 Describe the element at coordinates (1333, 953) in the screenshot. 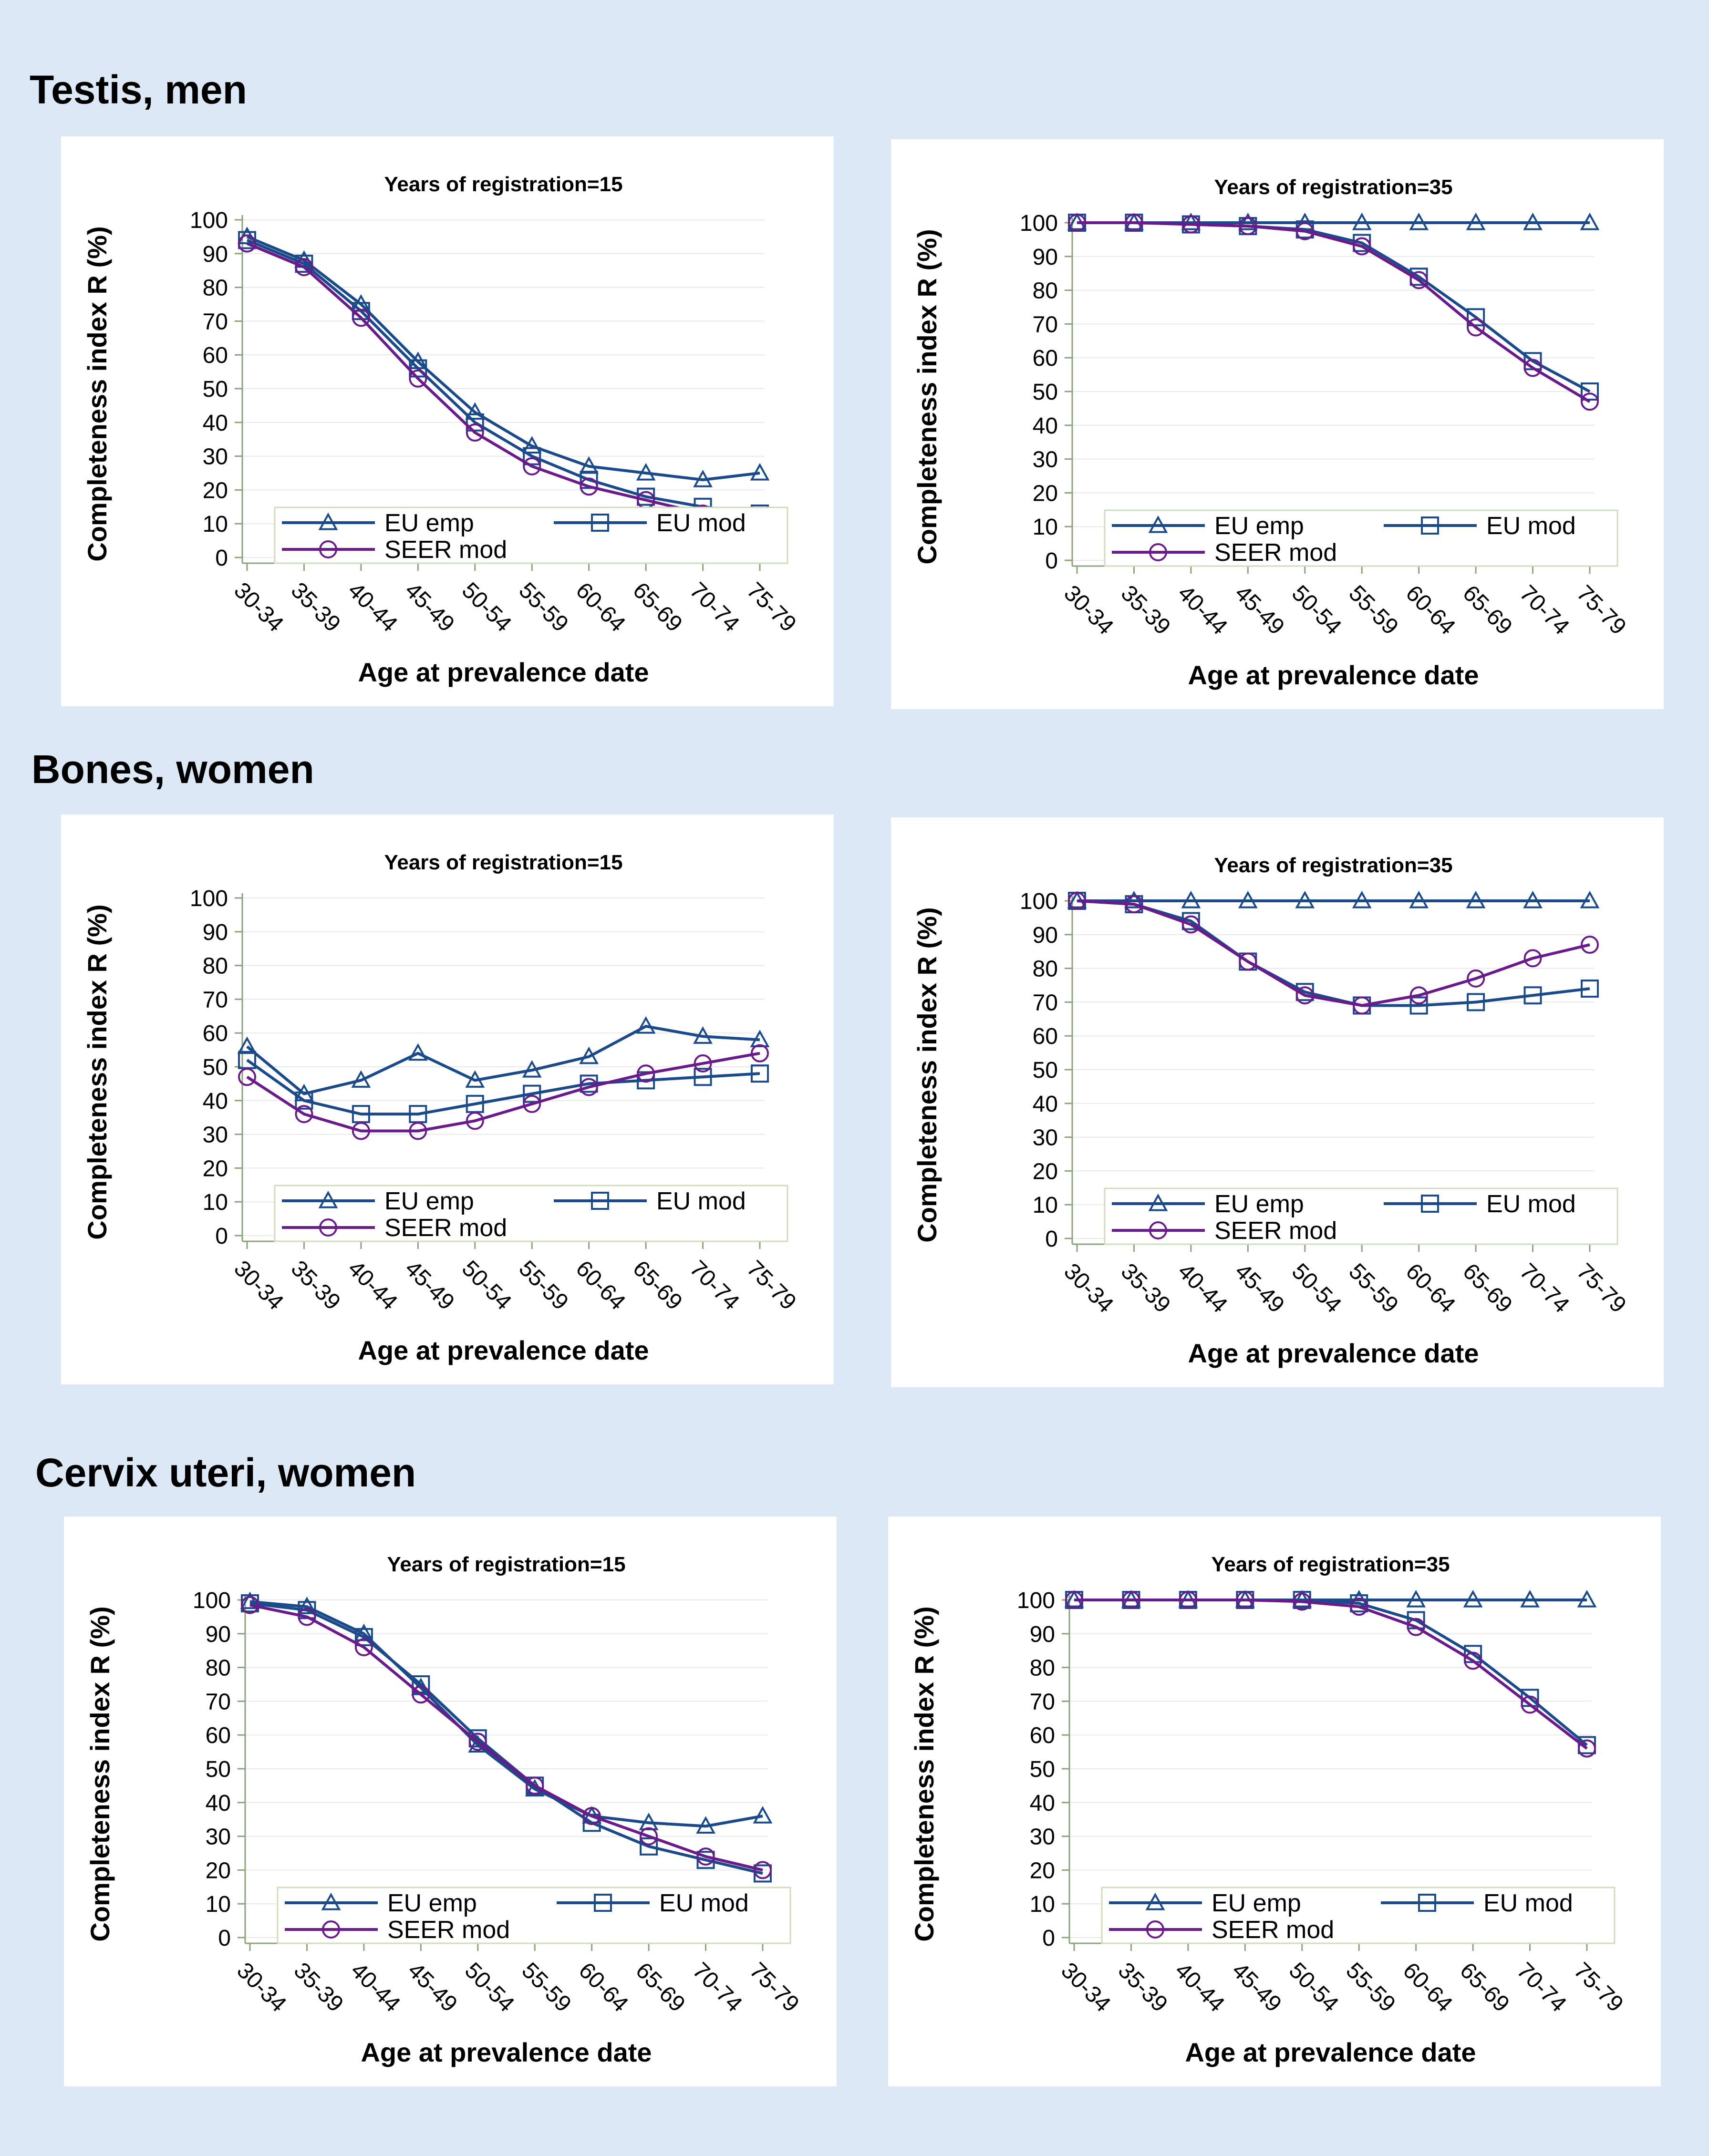

I see `series-eu-mod` at that location.